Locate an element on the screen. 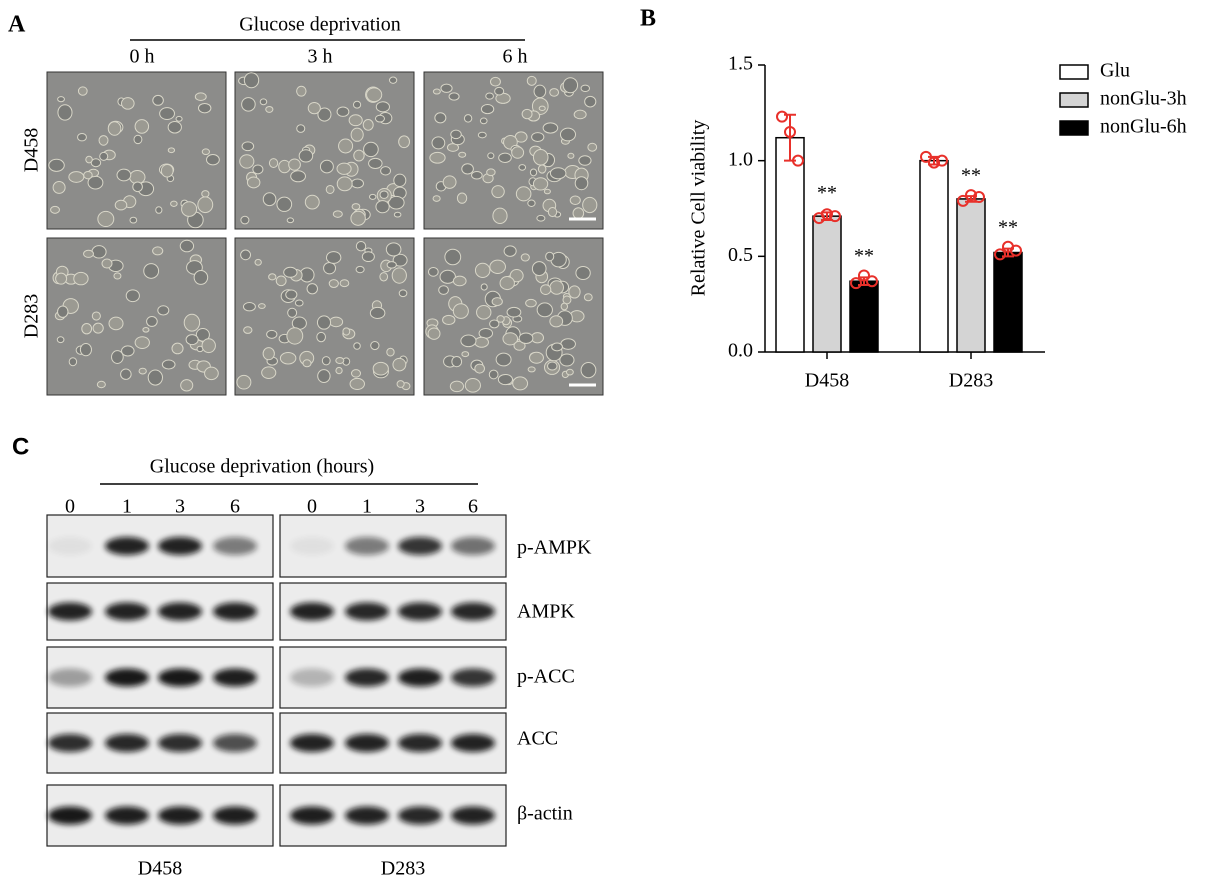 This screenshot has width=1231, height=884. protein-label: p-ACC is located at coordinates (546, 677).